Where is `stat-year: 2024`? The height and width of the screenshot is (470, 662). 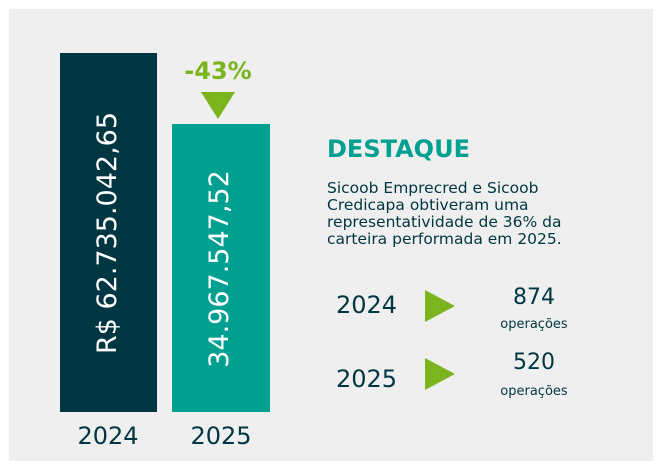 stat-year: 2024 is located at coordinates (367, 305).